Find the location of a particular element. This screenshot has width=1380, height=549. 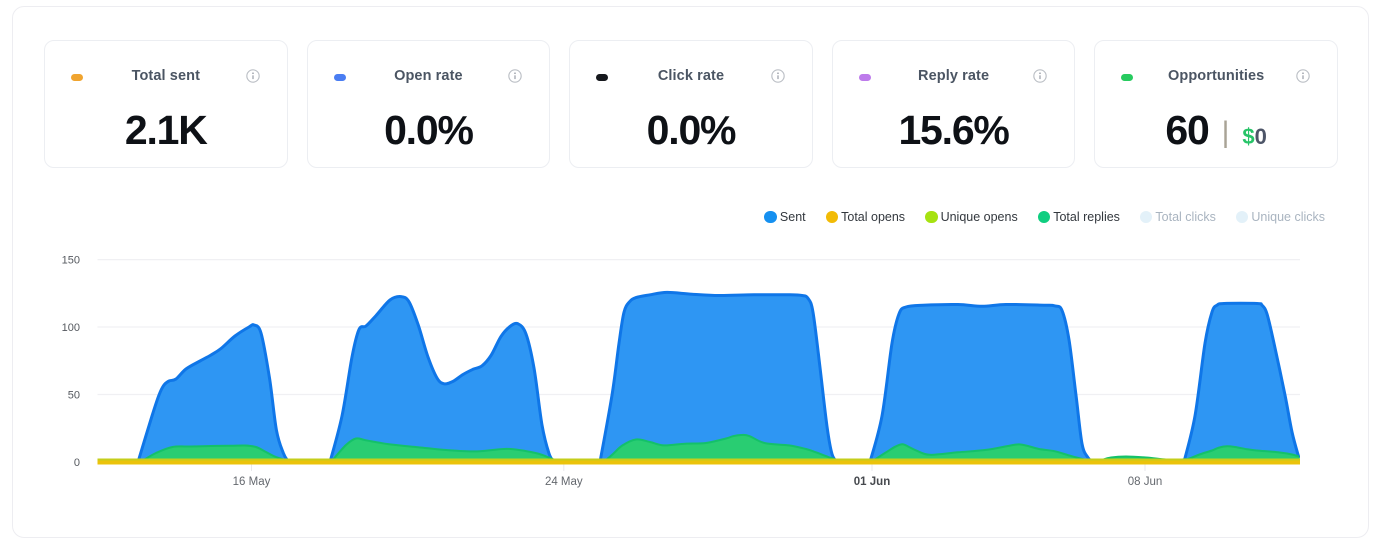

svg-text: 08 Jun is located at coordinates (1145, 482).